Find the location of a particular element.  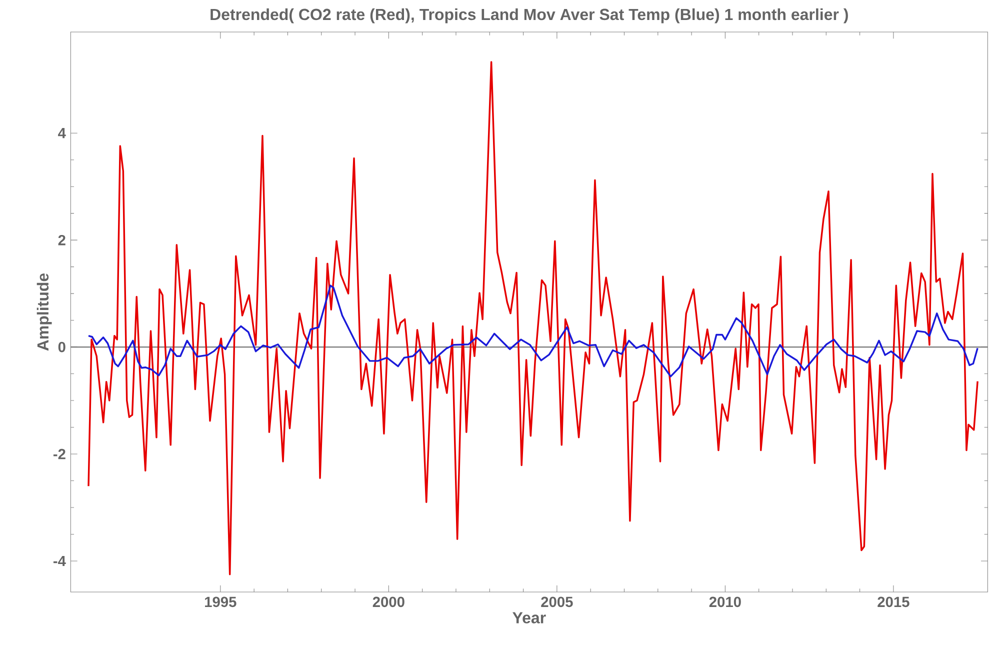

y-axis-title: Amplitude is located at coordinates (44, 312).